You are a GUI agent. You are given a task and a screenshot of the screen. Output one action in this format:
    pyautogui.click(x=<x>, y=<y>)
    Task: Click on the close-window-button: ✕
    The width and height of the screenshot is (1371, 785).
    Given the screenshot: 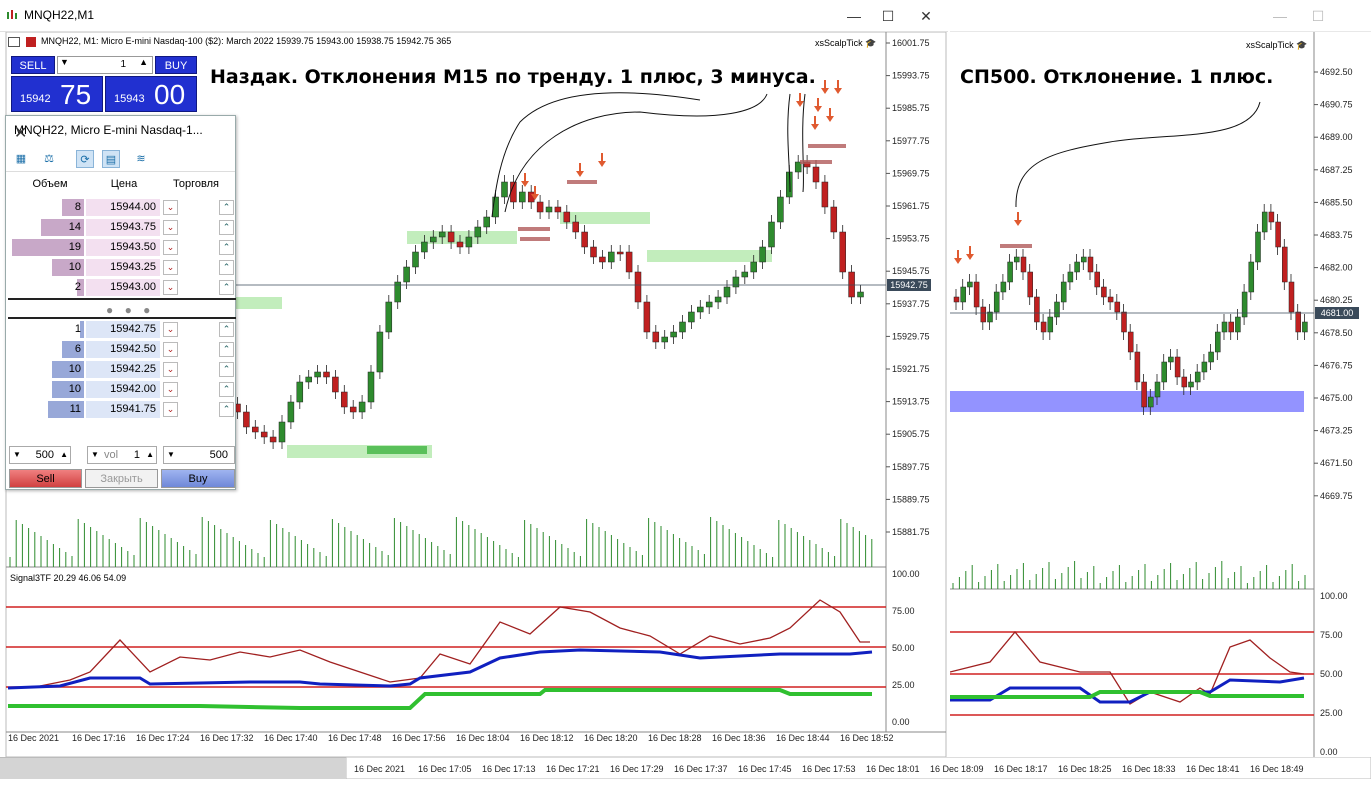 What is the action you would take?
    pyautogui.click(x=926, y=16)
    